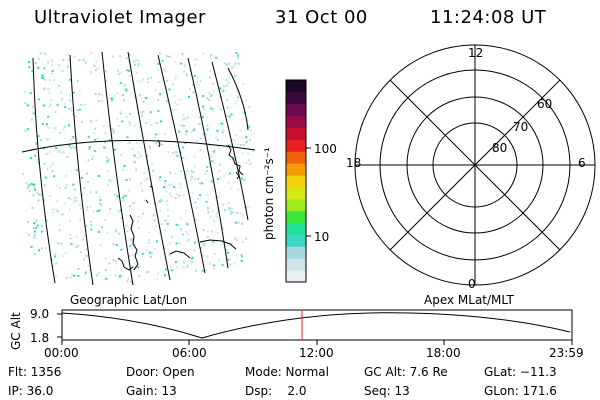 The width and height of the screenshot is (600, 400). What do you see at coordinates (151, 391) in the screenshot?
I see `status-gain: Gain: 13` at bounding box center [151, 391].